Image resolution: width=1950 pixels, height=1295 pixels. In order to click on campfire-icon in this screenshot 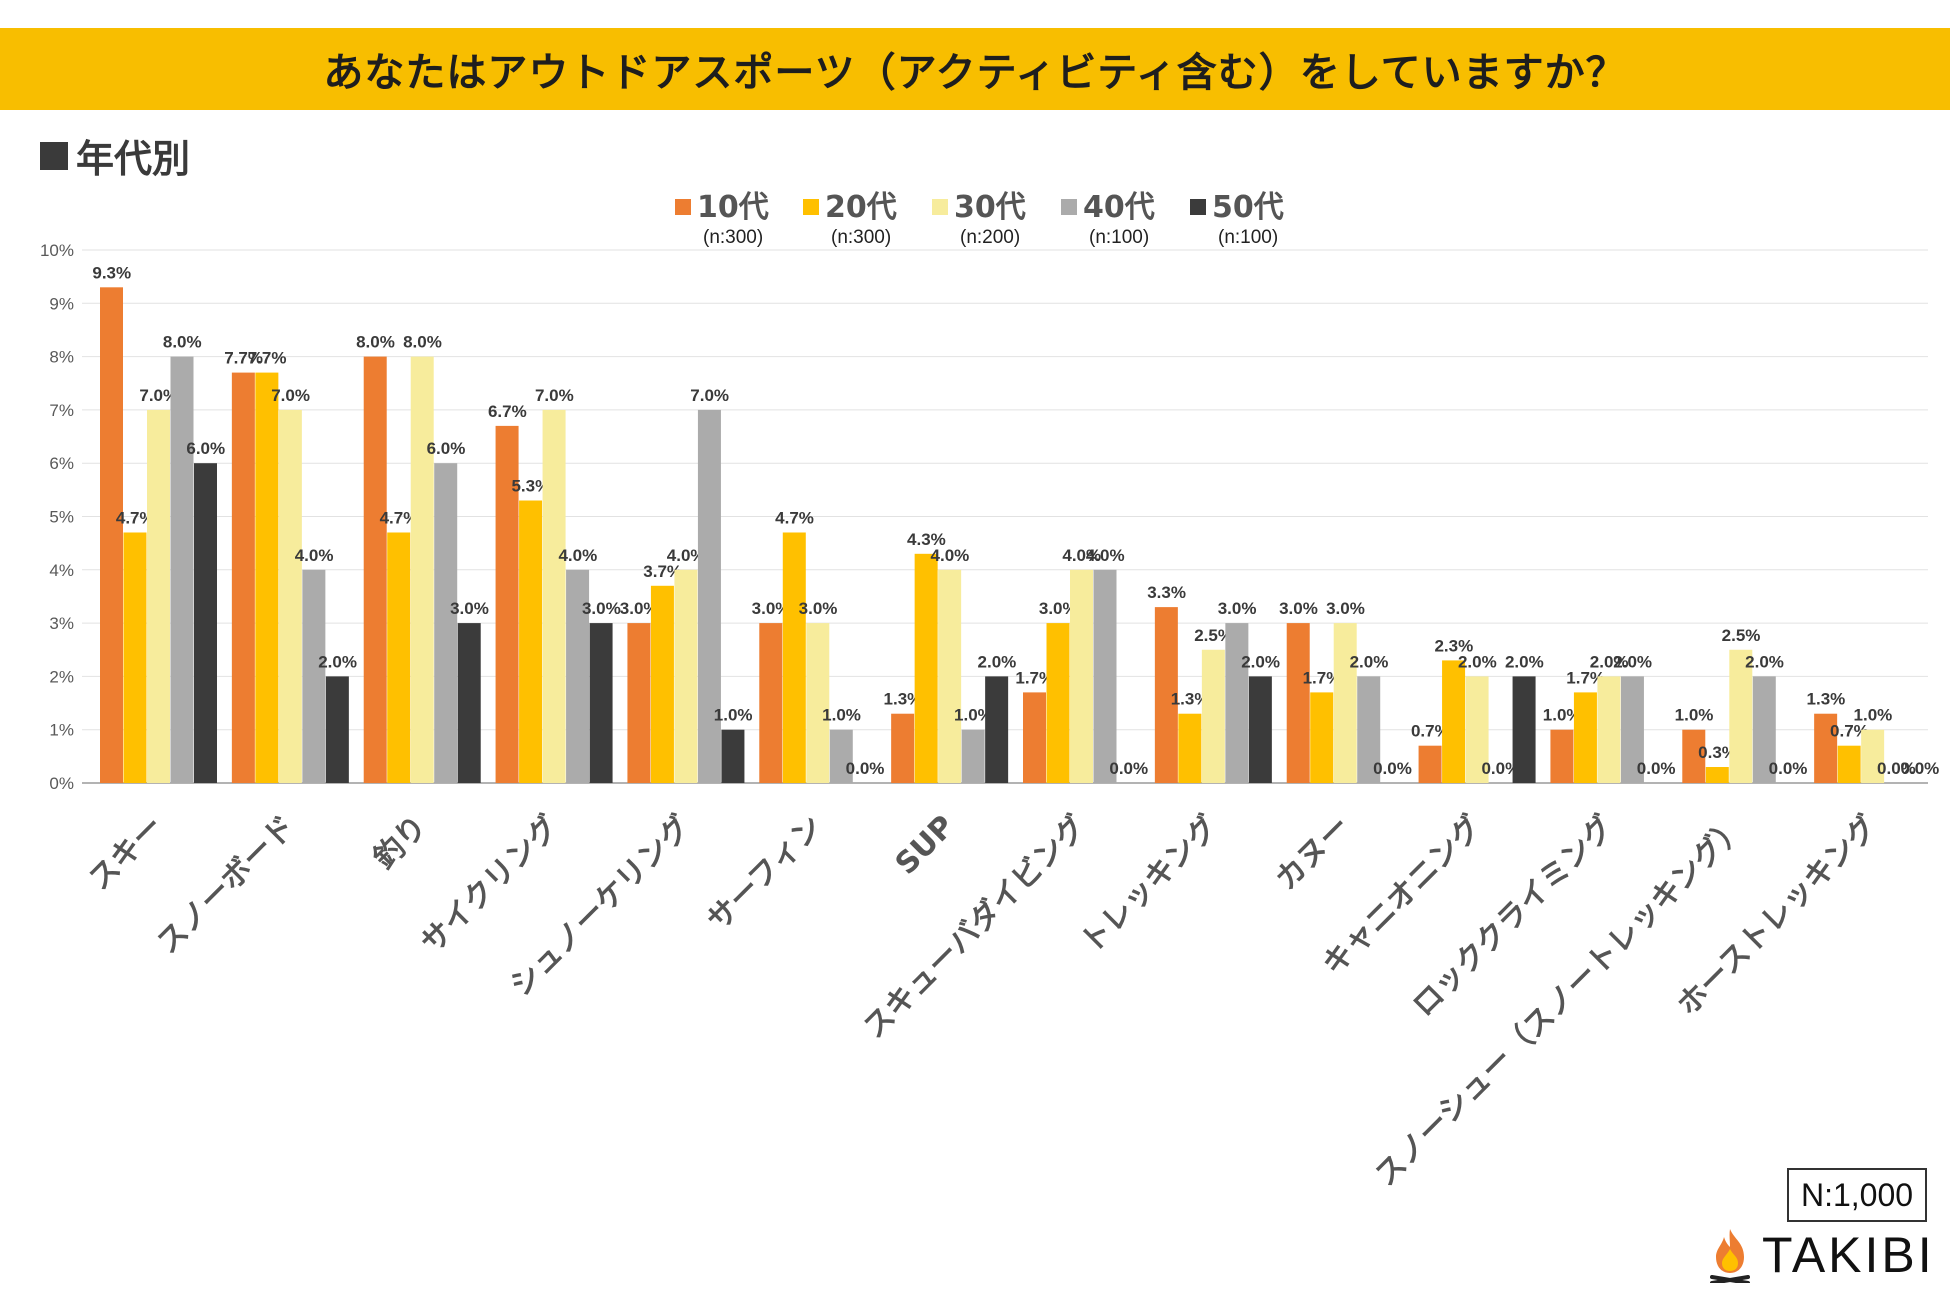, I will do `click(1730, 1256)`.